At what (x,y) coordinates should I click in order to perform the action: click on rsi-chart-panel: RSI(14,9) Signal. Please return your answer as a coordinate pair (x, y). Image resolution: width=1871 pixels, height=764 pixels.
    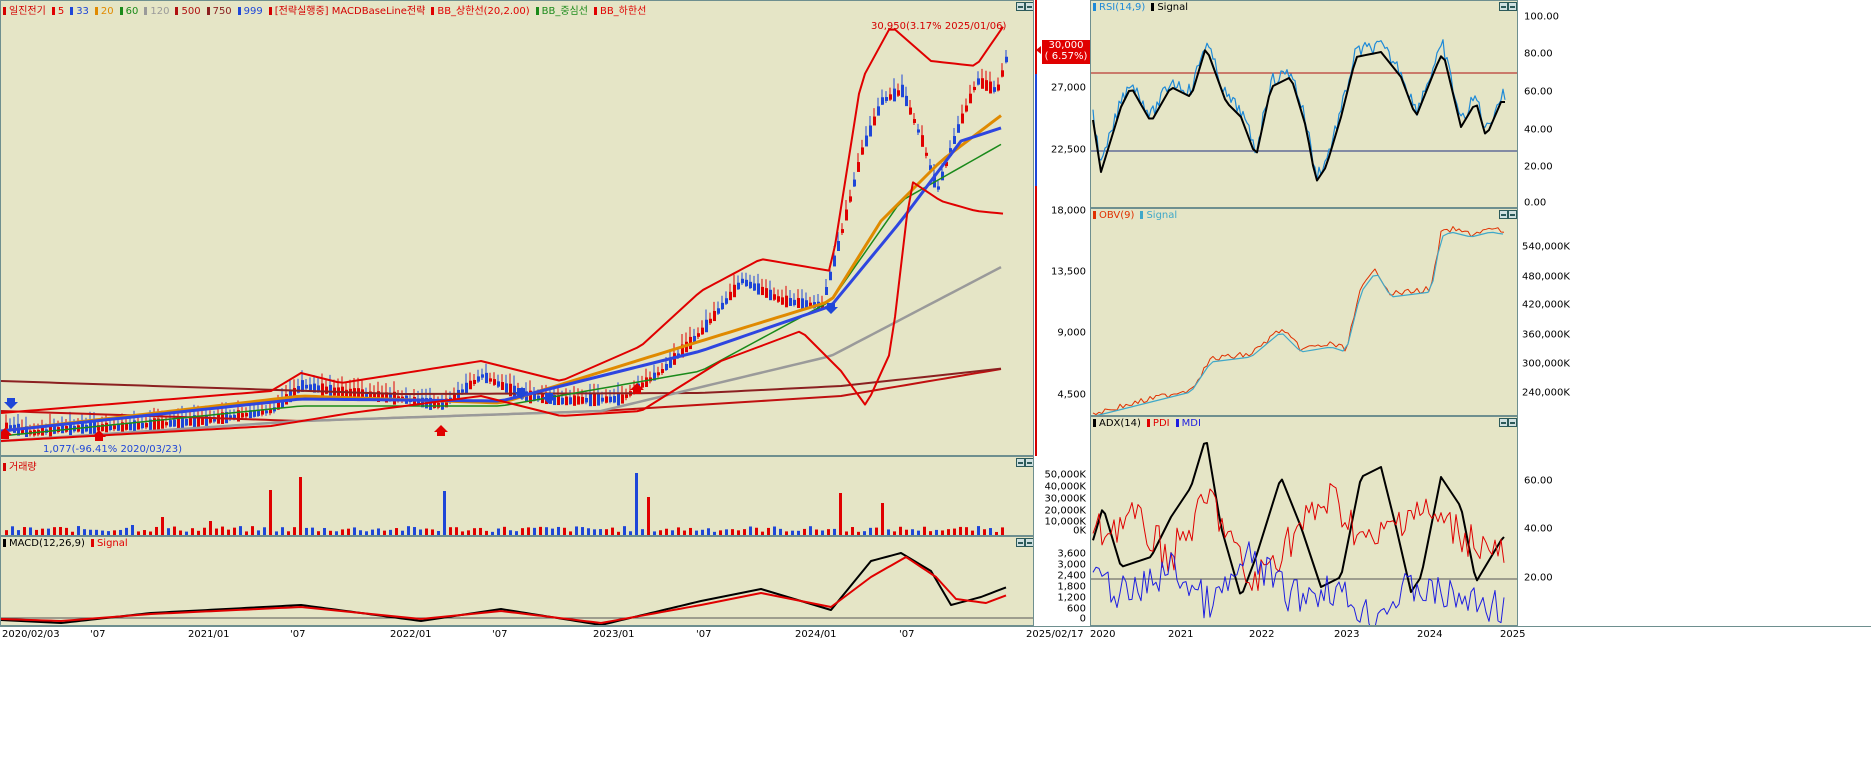
    Looking at the image, I should click on (1304, 104).